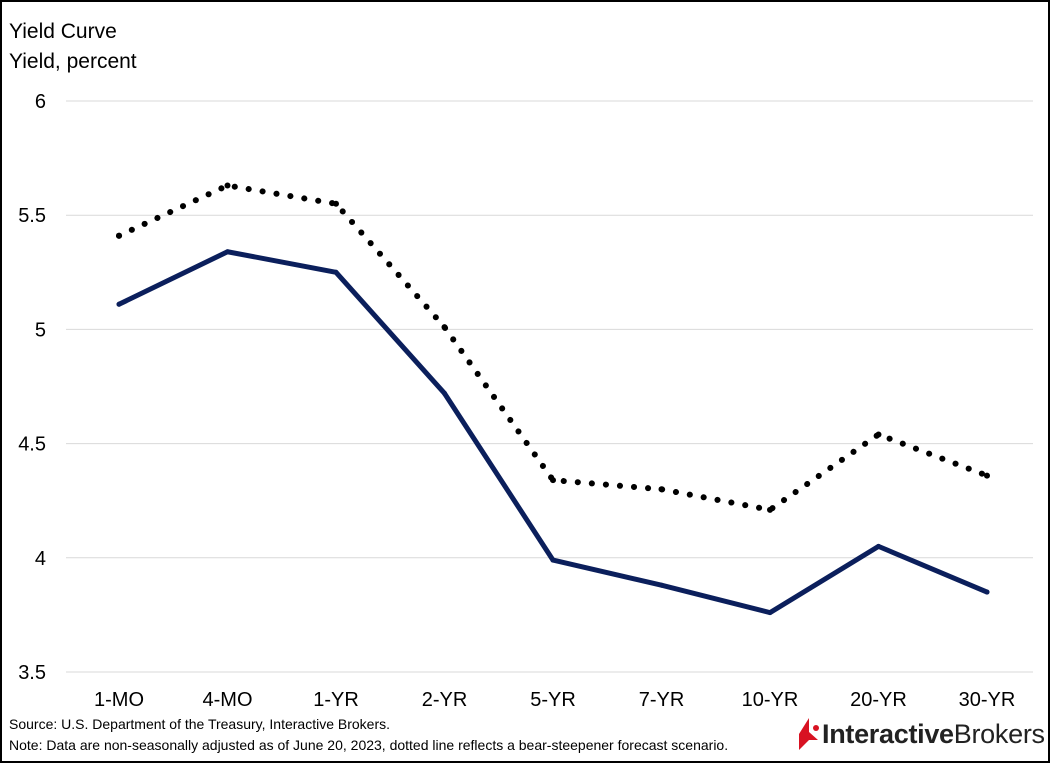 This screenshot has height=763, width=1050. Describe the element at coordinates (228, 700) in the screenshot. I see `x-tick-label: 4-MO` at that location.